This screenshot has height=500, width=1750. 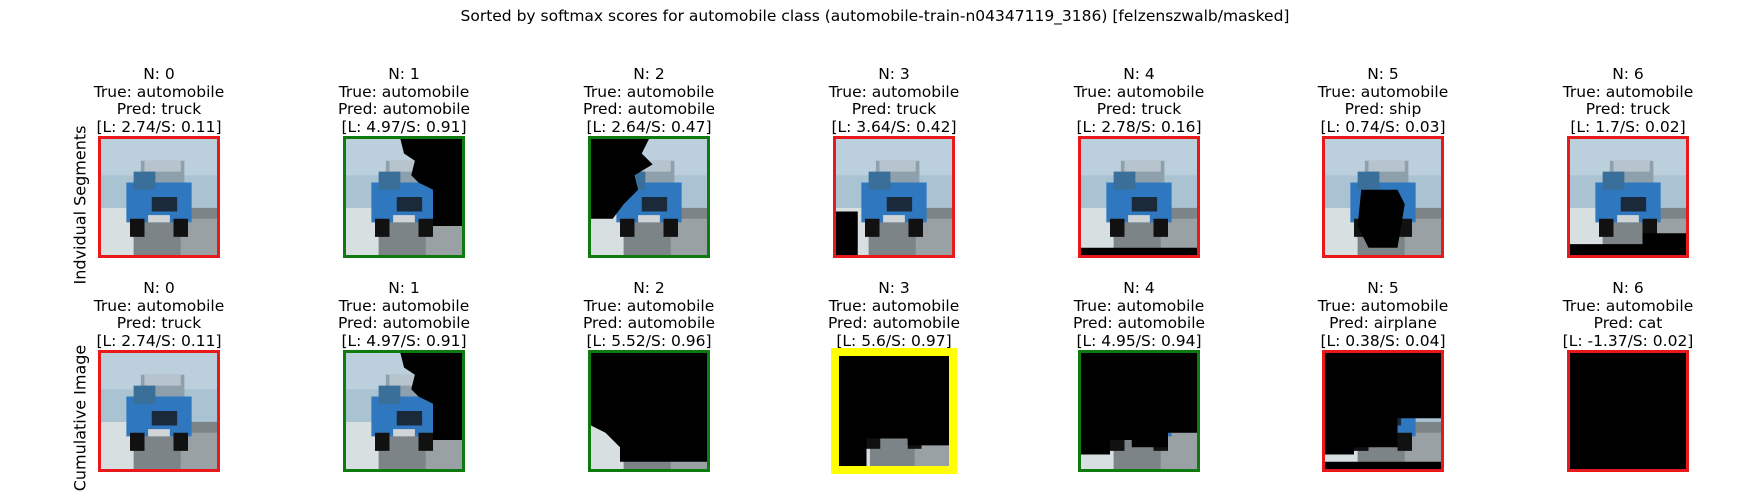 What do you see at coordinates (407, 166) in the screenshot?
I see `car-roof-top` at bounding box center [407, 166].